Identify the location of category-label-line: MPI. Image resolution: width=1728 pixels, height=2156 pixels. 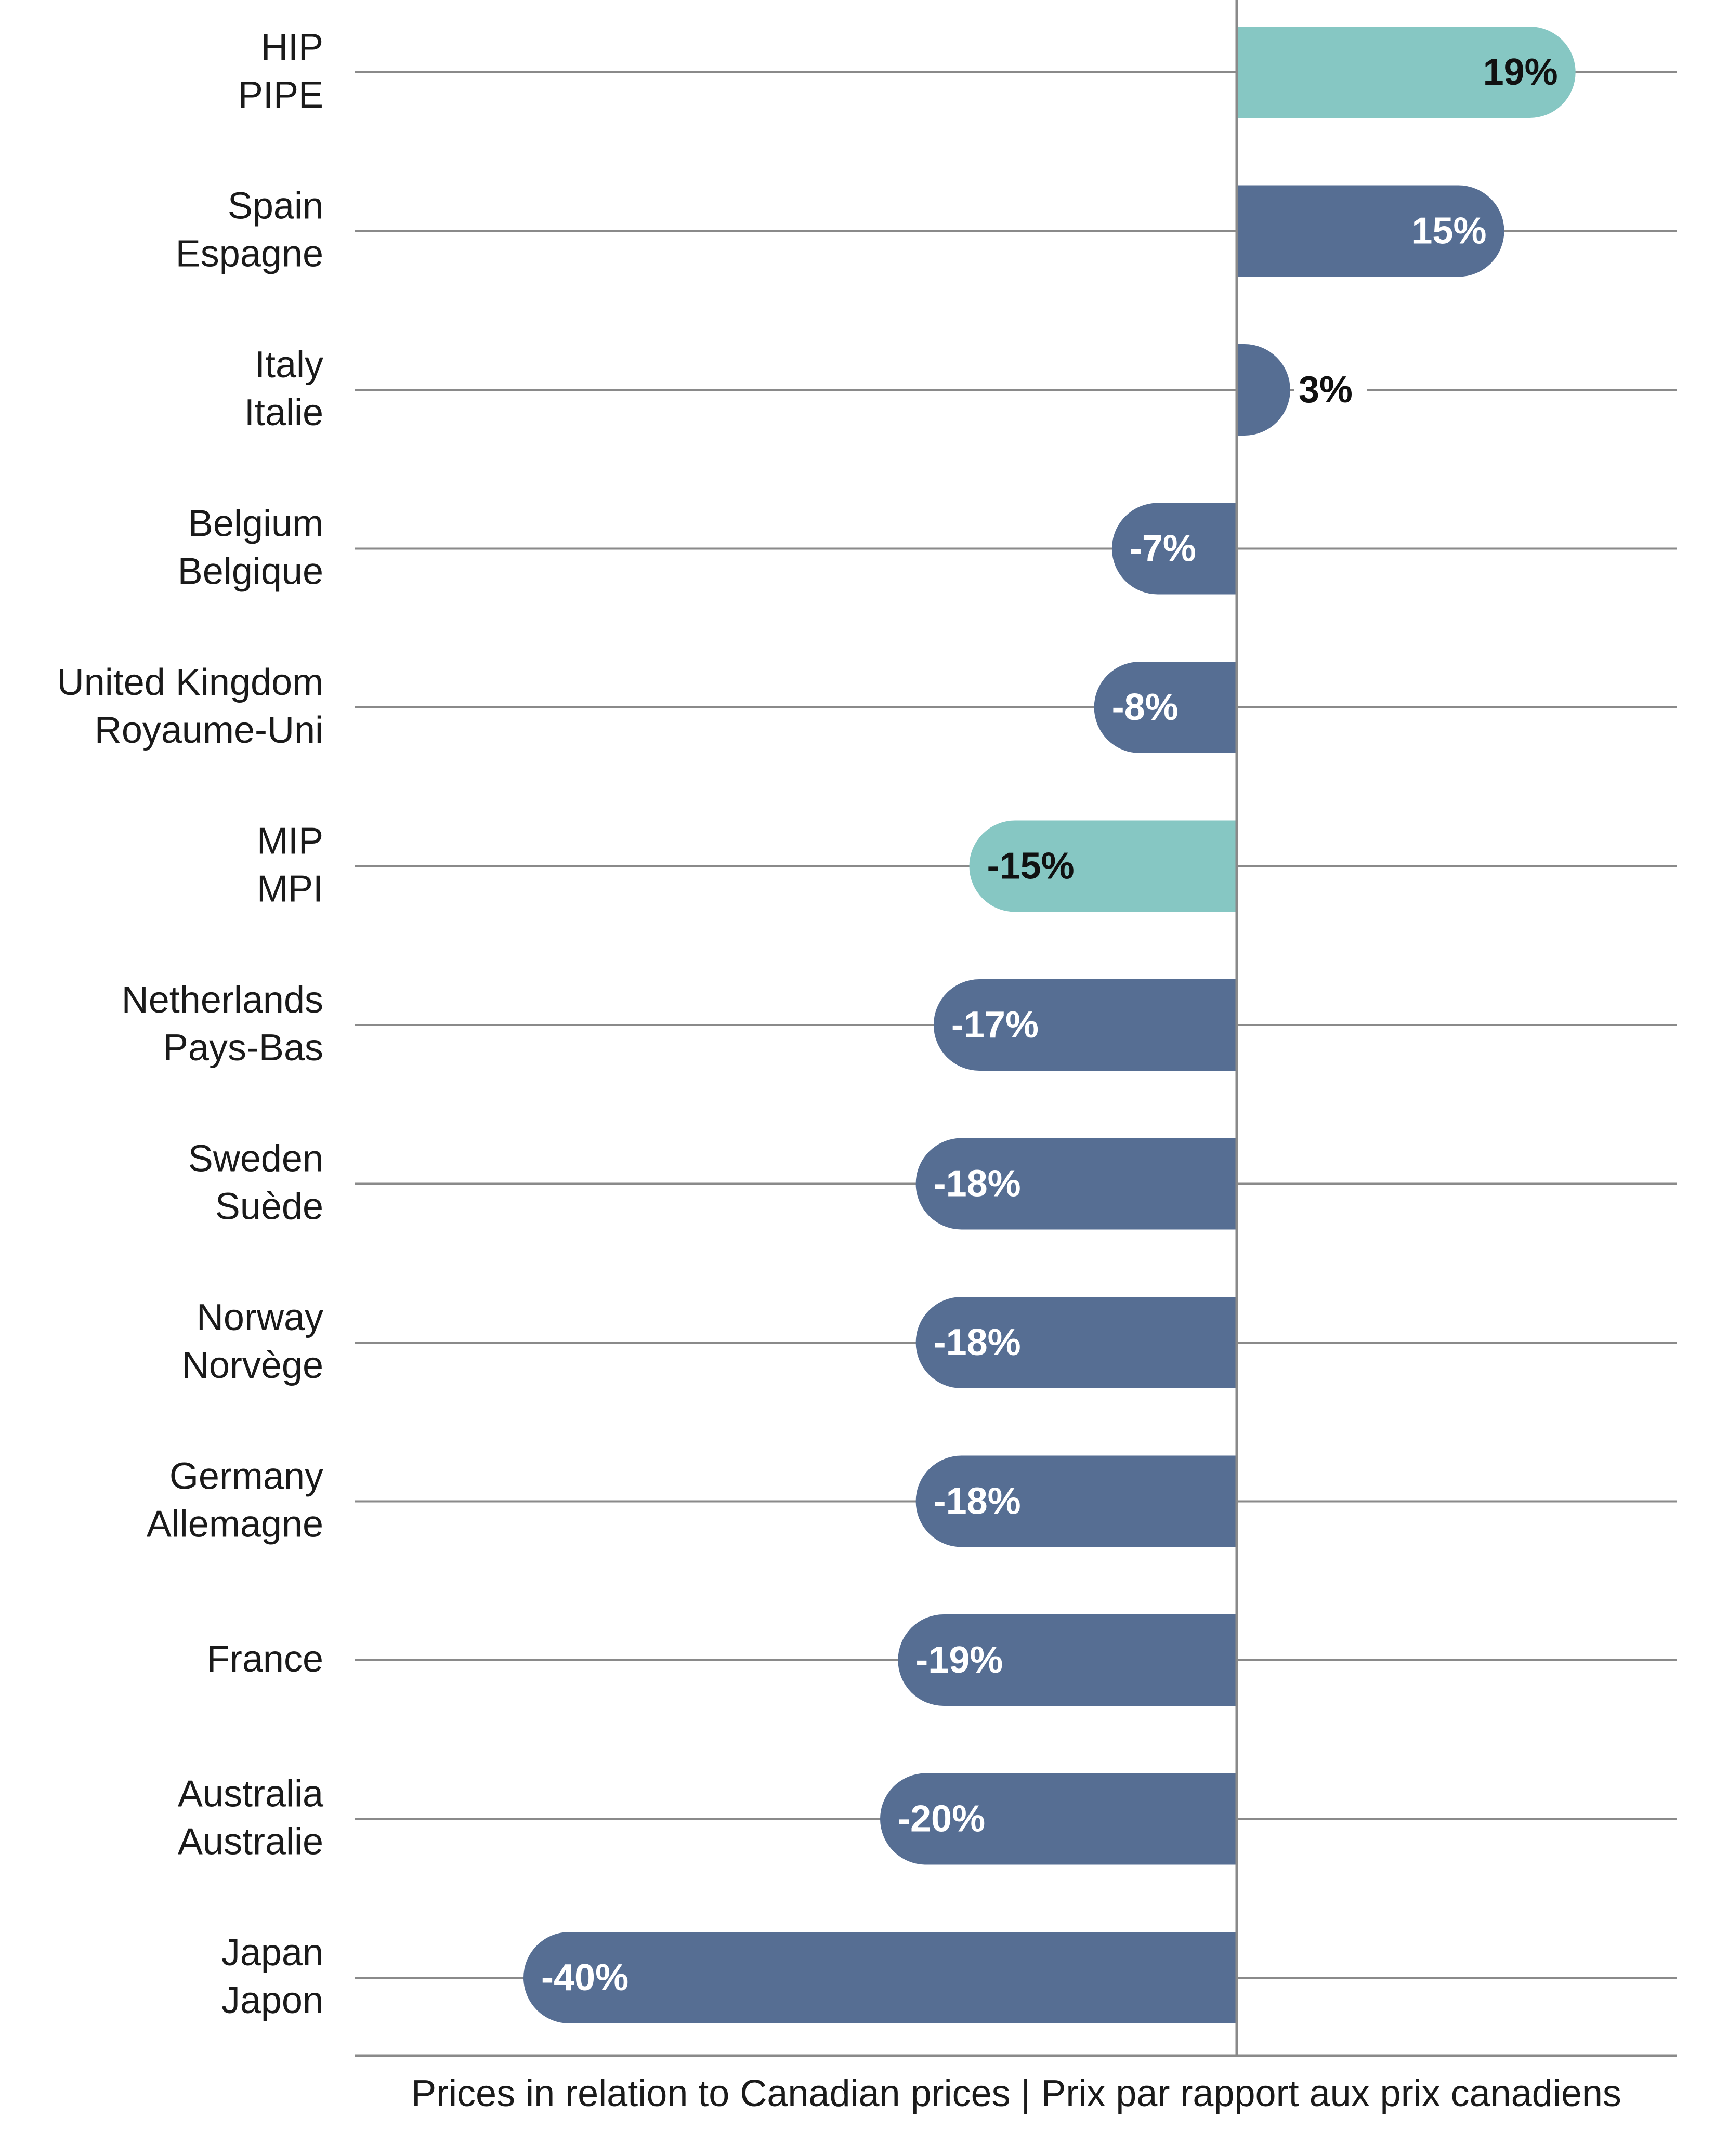
(290, 889).